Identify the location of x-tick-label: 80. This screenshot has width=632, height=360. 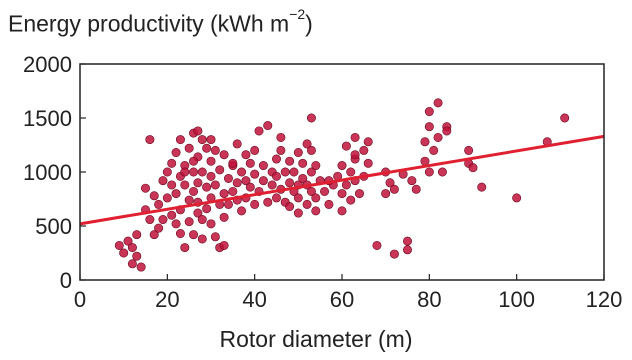
(429, 299).